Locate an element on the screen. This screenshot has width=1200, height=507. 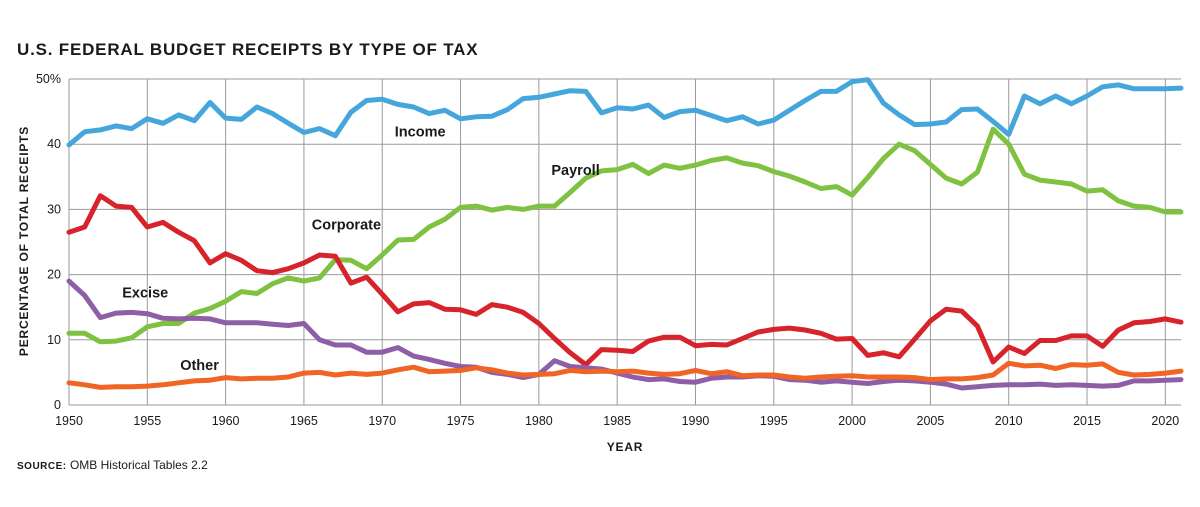
series-label-excise: Excise is located at coordinates (145, 293).